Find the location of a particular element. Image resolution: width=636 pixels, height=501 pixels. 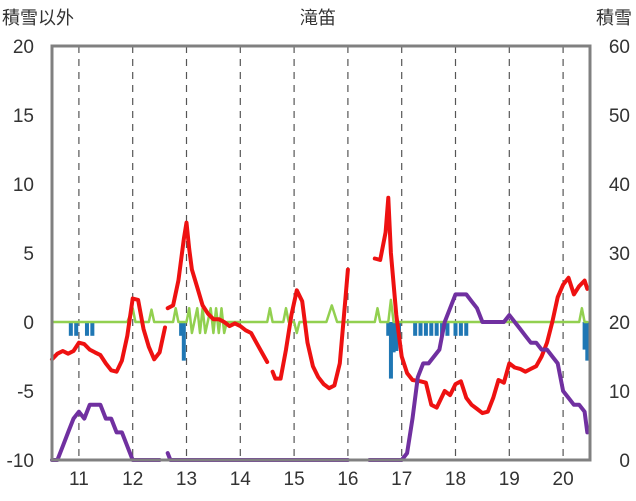

right-tick-label: 30 is located at coordinates (619, 254).